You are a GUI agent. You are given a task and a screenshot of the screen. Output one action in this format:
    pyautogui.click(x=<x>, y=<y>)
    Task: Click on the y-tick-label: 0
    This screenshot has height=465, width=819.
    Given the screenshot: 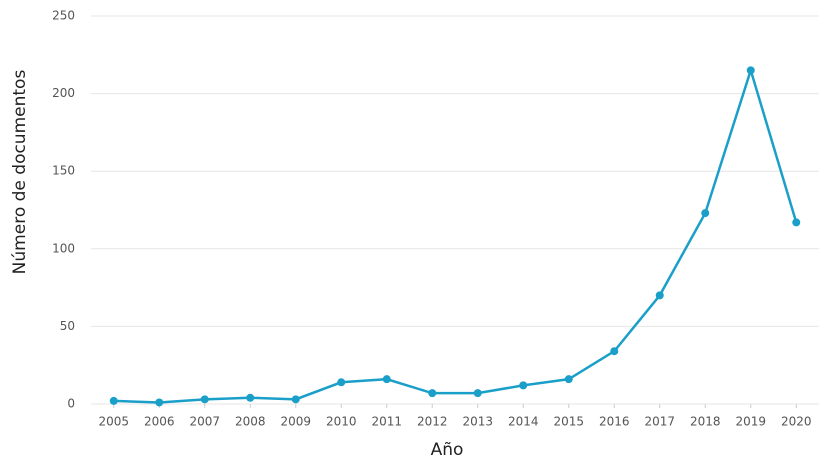 What is the action you would take?
    pyautogui.click(x=71, y=404)
    